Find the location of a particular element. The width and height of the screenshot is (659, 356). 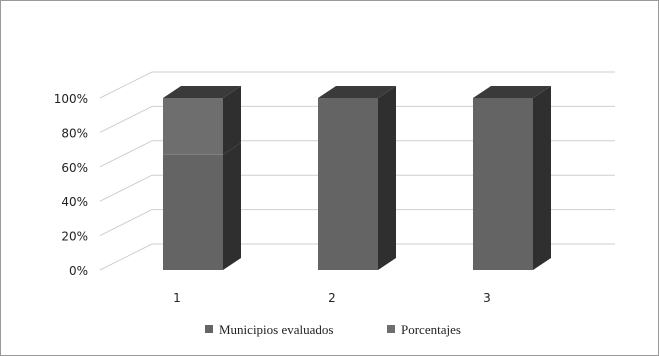

y-tick-label: 20% is located at coordinates (74, 237).